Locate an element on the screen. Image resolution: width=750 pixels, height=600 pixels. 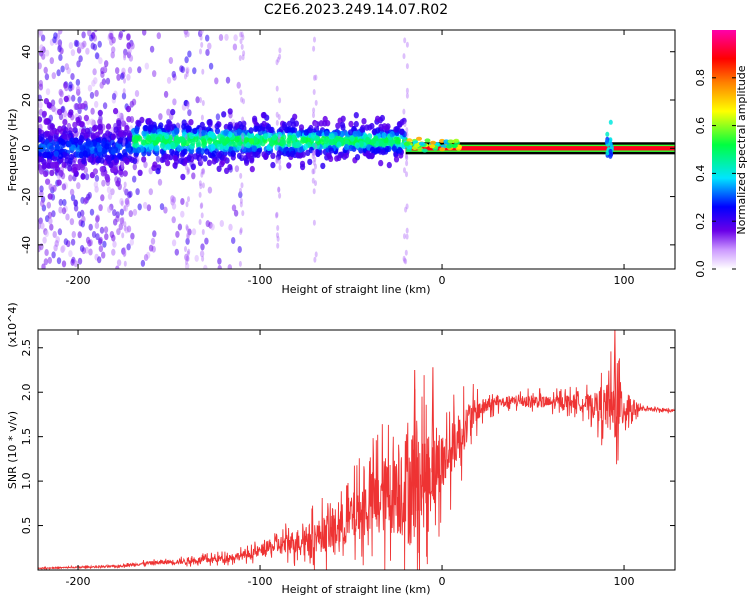
colorbar-tick-label: 0.0 is located at coordinates (700, 269).